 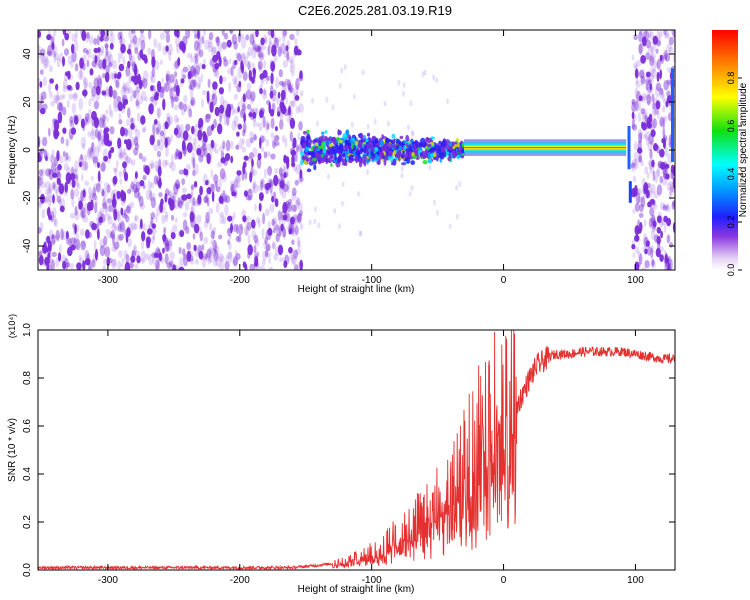 I want to click on y-tick-label: -20, so click(x=27, y=197).